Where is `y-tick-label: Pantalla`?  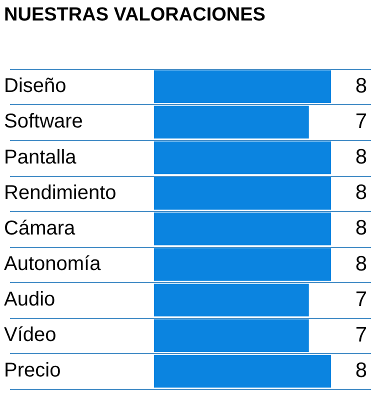
y-tick-label: Pantalla is located at coordinates (41, 157).